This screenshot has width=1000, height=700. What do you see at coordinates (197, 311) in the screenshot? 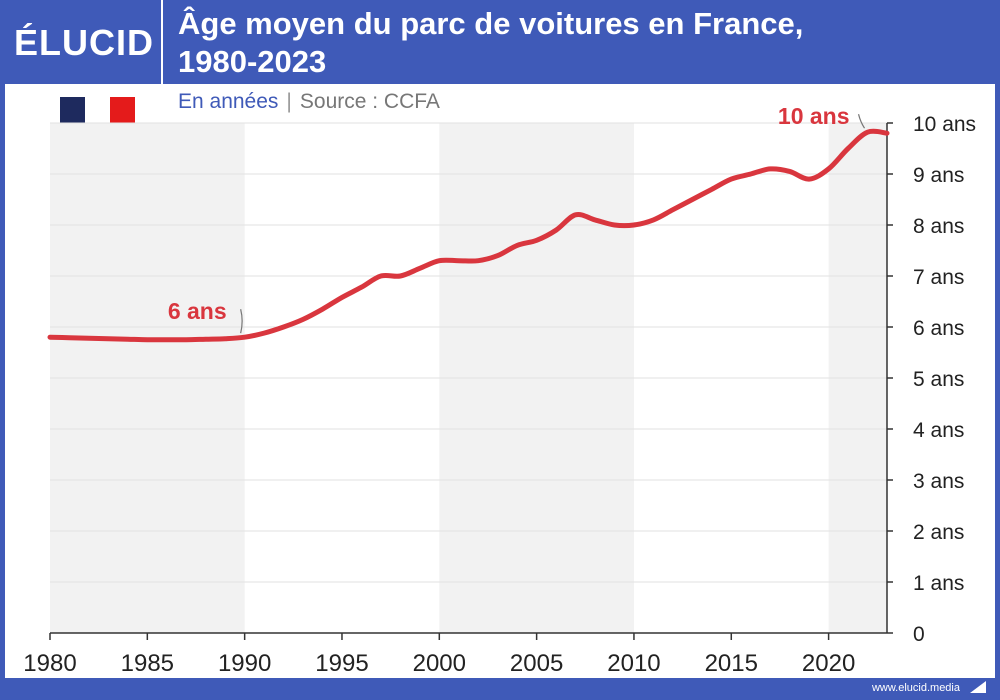
I see `annotation-6-ans: 6 ans` at bounding box center [197, 311].